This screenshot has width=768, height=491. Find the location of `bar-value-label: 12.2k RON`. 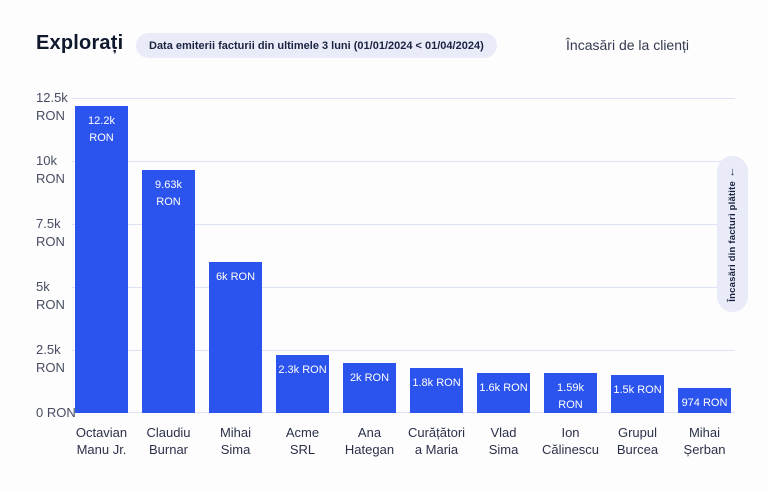

bar-value-label: 12.2k RON is located at coordinates (101, 129).